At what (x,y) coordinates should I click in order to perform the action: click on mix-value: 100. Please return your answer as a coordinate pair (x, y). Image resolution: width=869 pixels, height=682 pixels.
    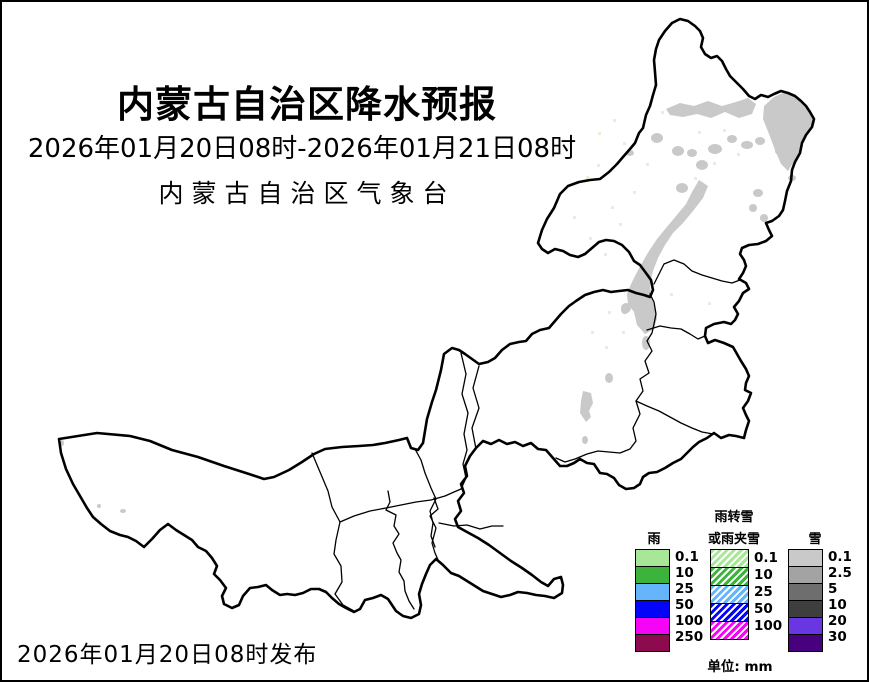
    Looking at the image, I should click on (768, 626).